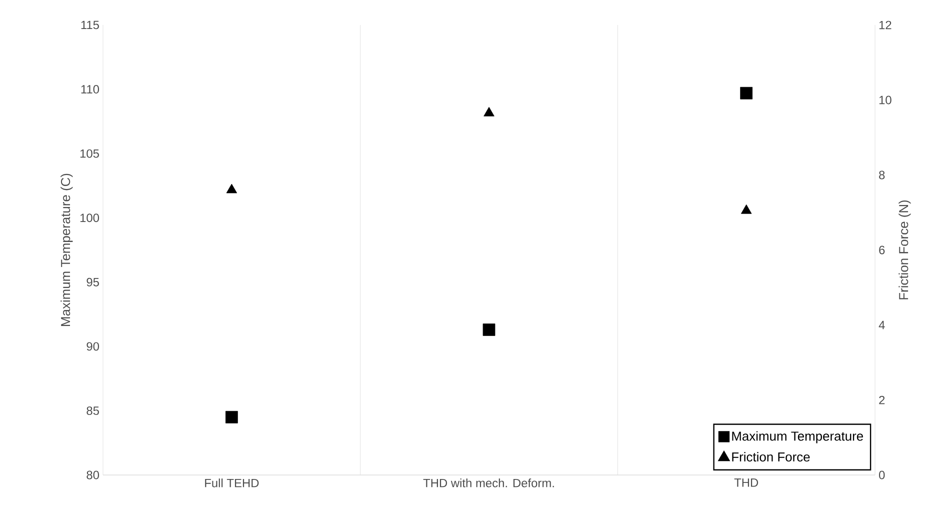 This screenshot has width=951, height=519. What do you see at coordinates (881, 325) in the screenshot?
I see `y2-tick-label: 4` at bounding box center [881, 325].